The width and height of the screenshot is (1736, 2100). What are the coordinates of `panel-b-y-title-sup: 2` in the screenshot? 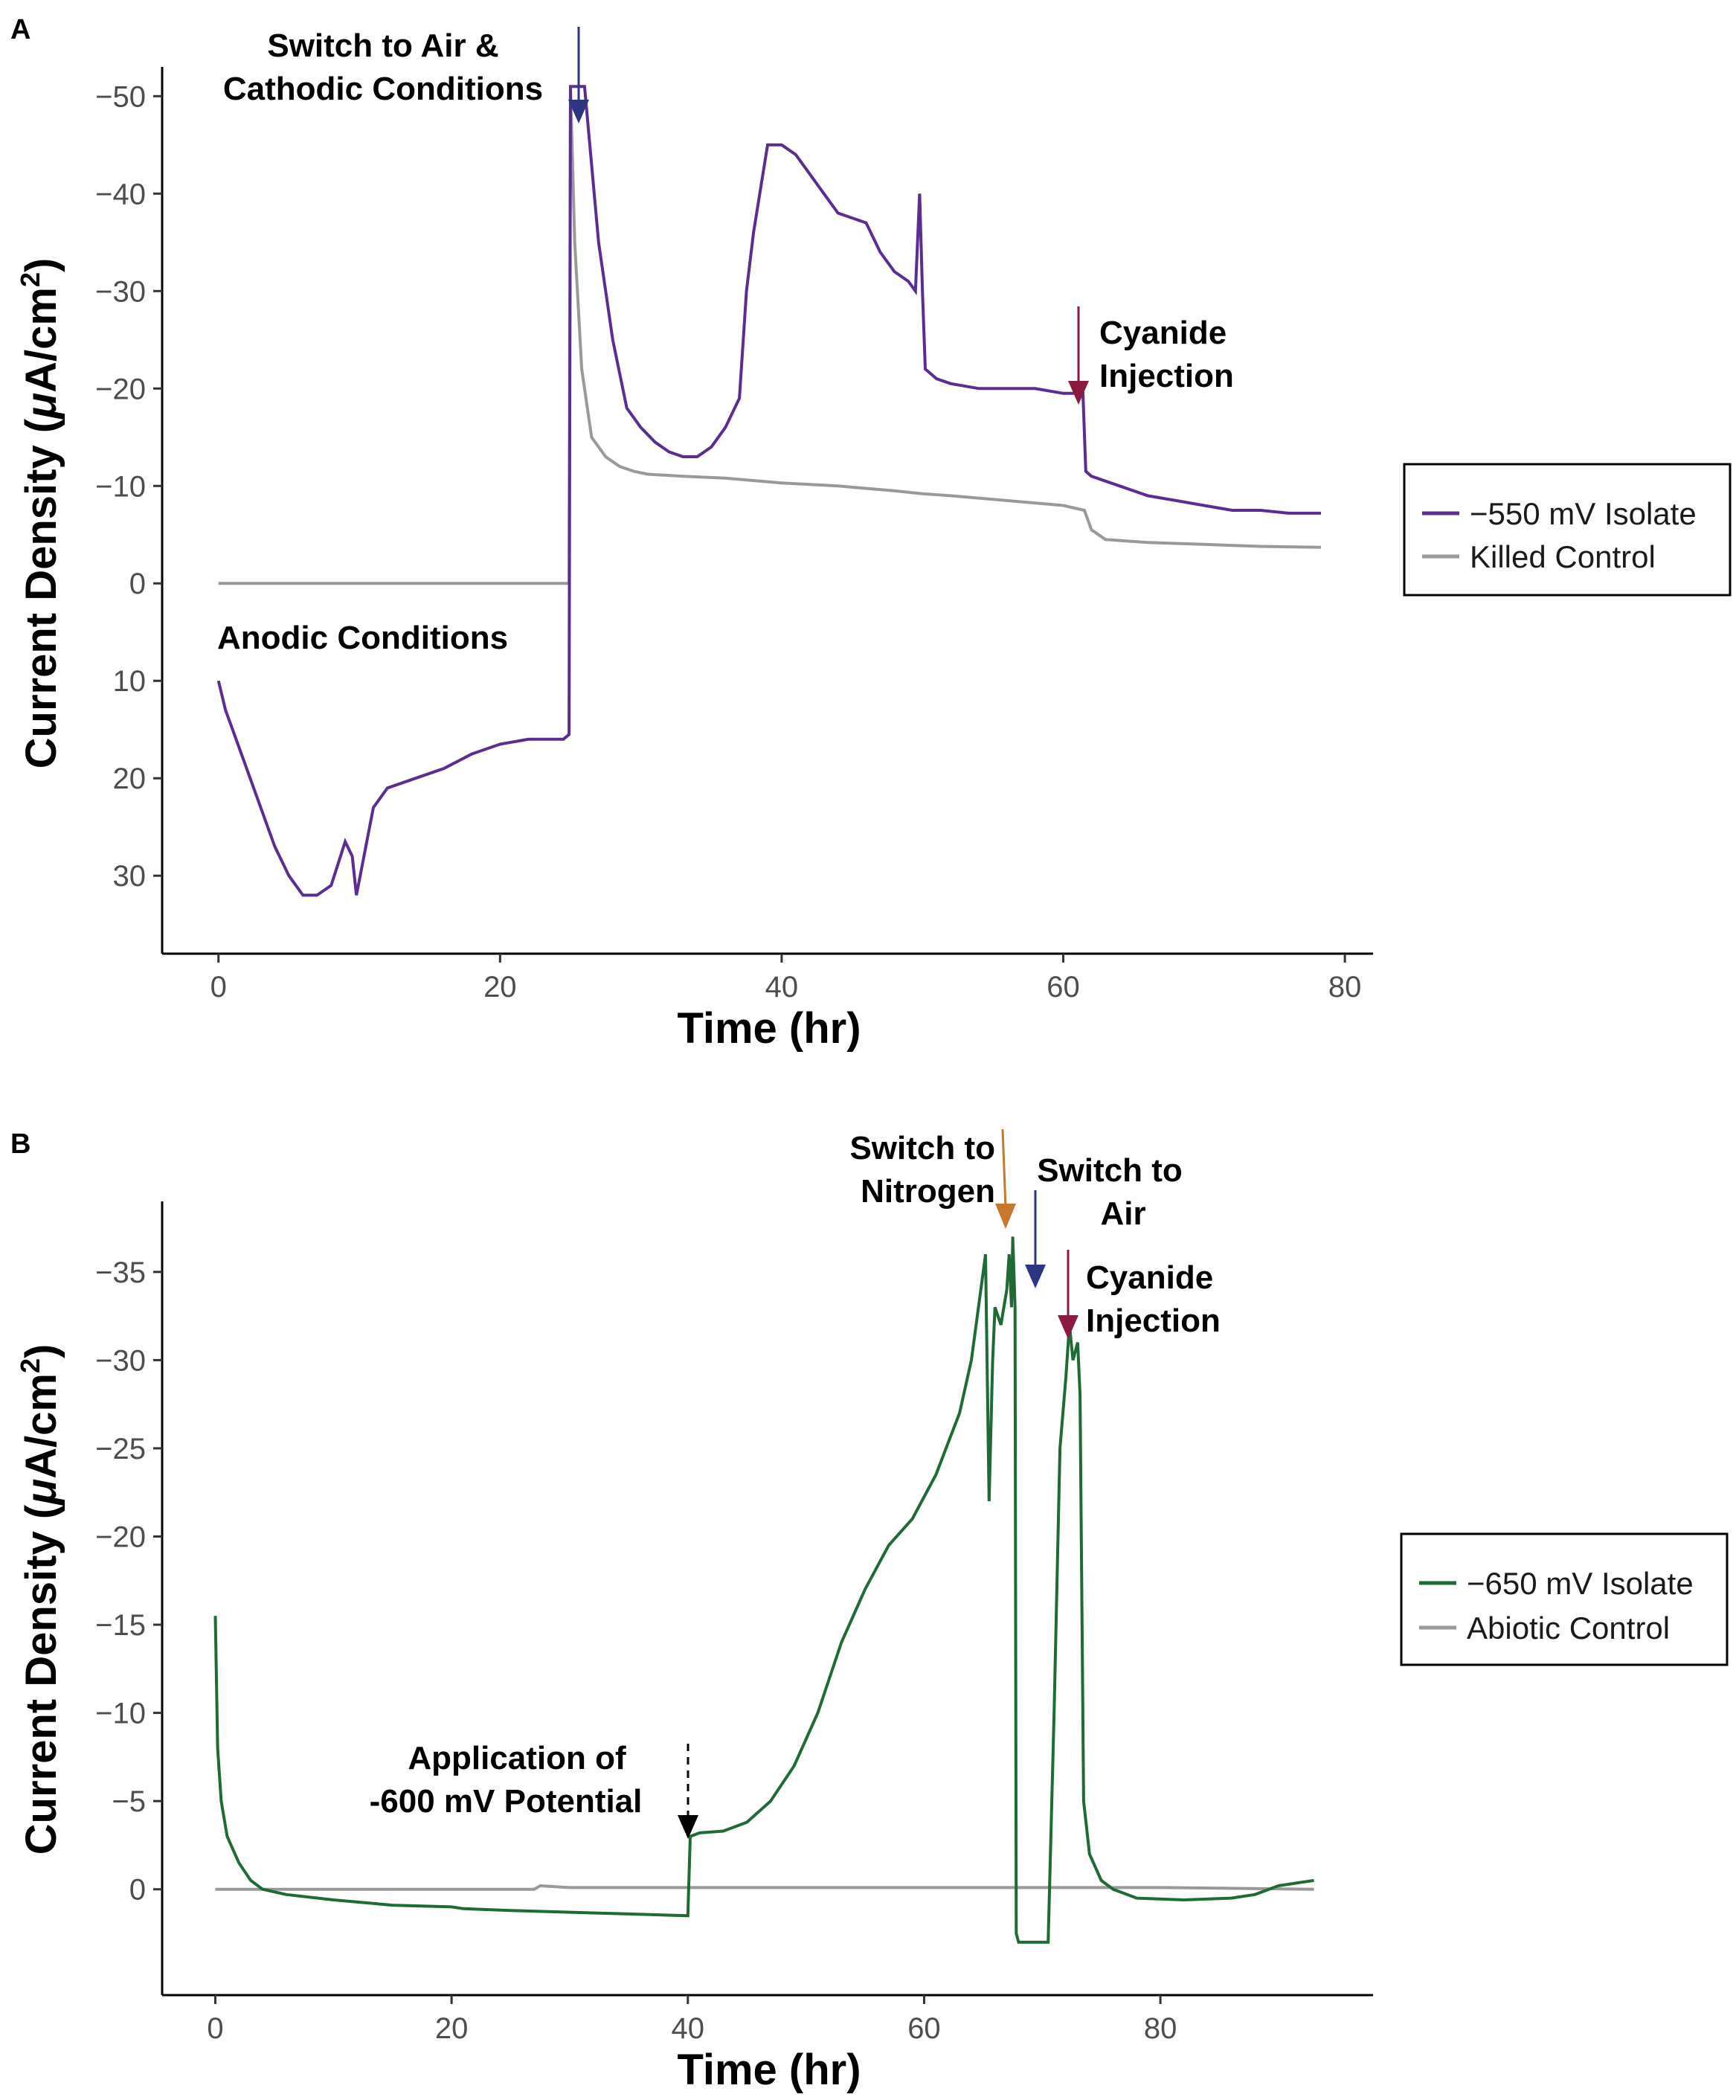 It's located at (30, 1365).